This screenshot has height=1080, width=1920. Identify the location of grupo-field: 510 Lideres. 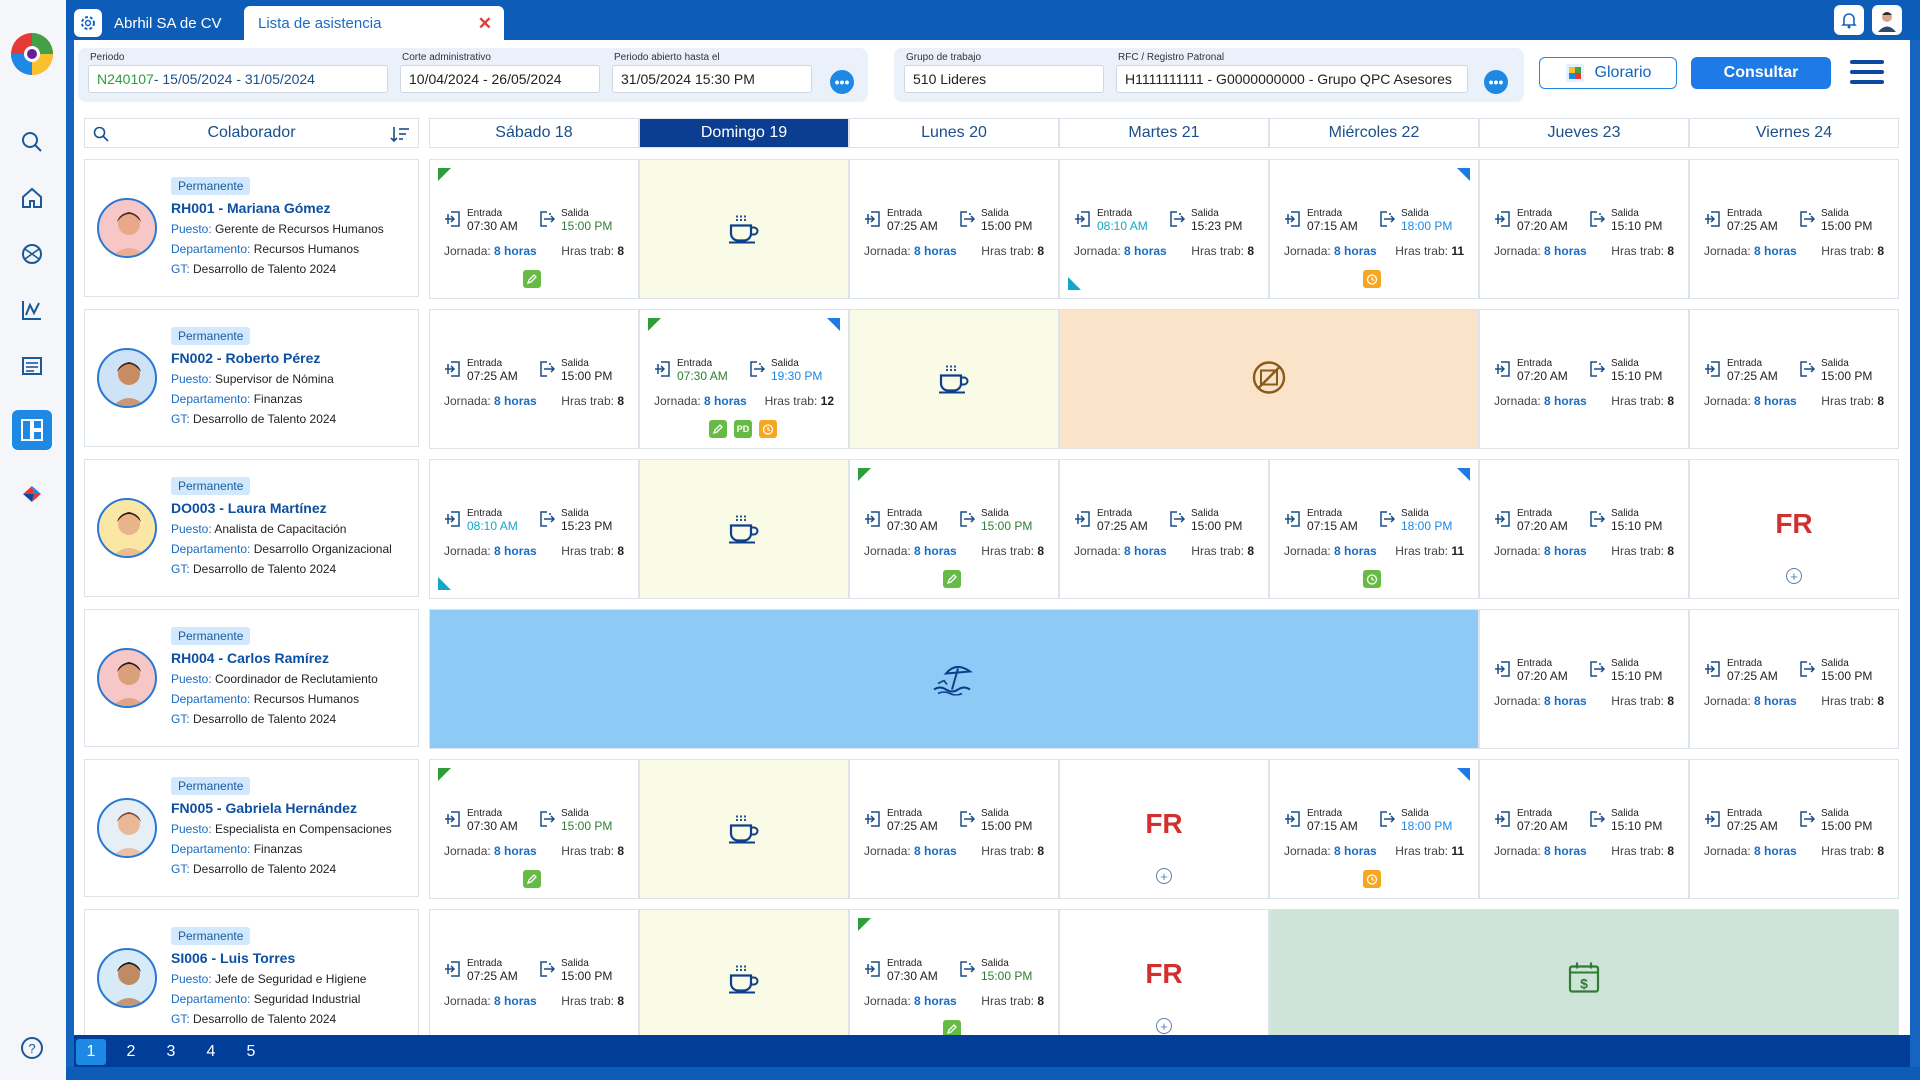
(1004, 79).